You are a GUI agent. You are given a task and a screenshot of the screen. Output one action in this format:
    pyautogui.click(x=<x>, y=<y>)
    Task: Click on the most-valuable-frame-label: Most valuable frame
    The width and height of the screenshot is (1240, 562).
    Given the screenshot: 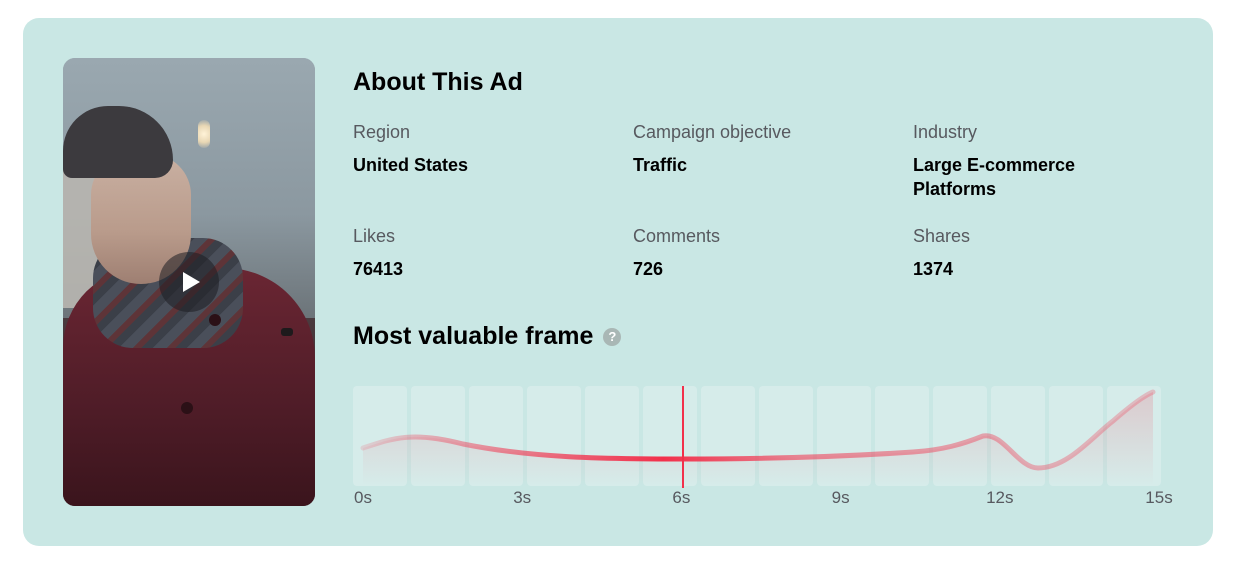 What is the action you would take?
    pyautogui.click(x=473, y=336)
    